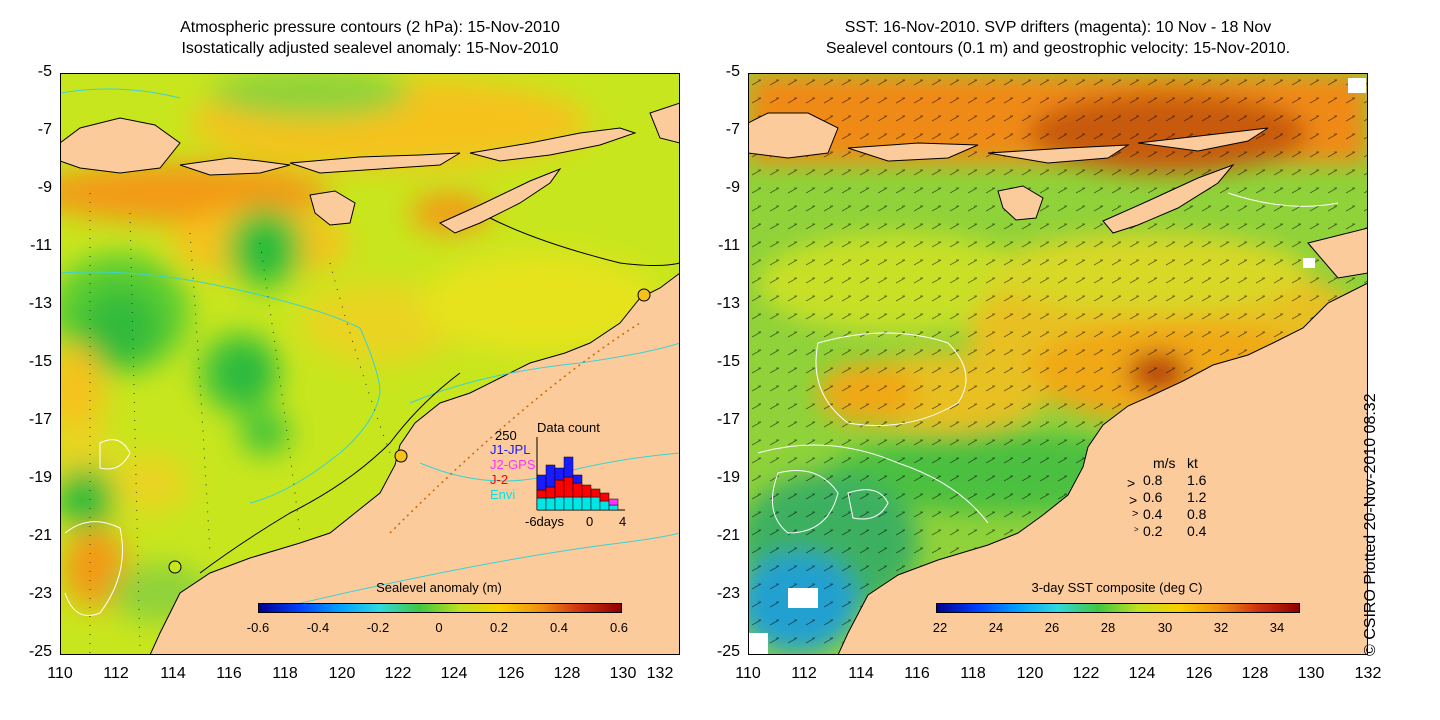 This screenshot has width=1440, height=720. Describe the element at coordinates (732, 71) in the screenshot. I see `right-y-tick: -5` at that location.